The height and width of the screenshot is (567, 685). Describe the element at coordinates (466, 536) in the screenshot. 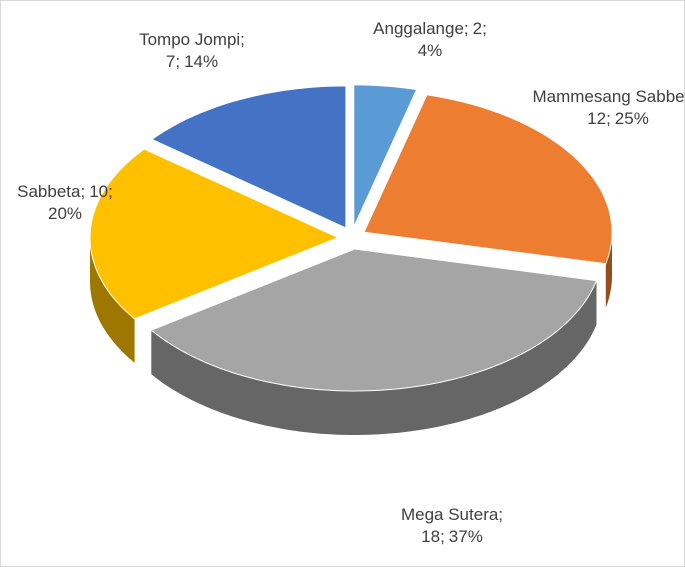

I see `label-part: 37%` at that location.